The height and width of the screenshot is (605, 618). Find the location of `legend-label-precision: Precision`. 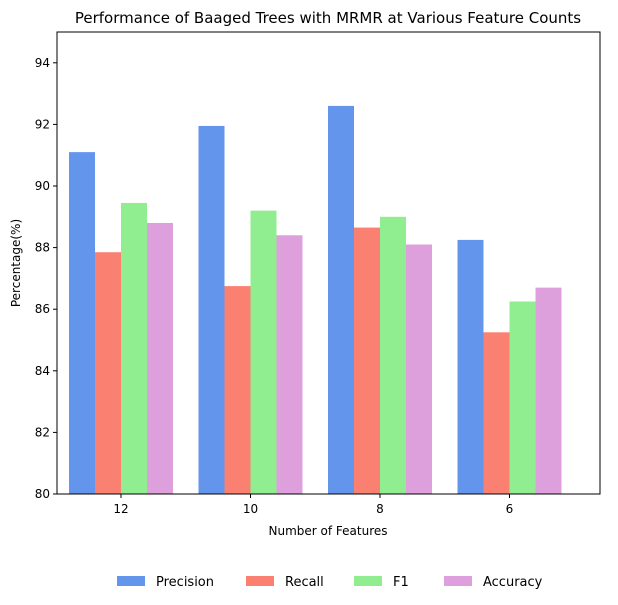

legend-label-precision: Precision is located at coordinates (185, 582).